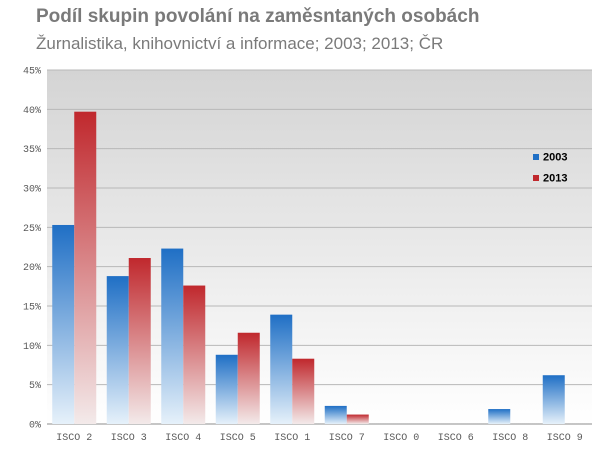  What do you see at coordinates (292, 438) in the screenshot?
I see `x-tick-label: ISCO 1` at bounding box center [292, 438].